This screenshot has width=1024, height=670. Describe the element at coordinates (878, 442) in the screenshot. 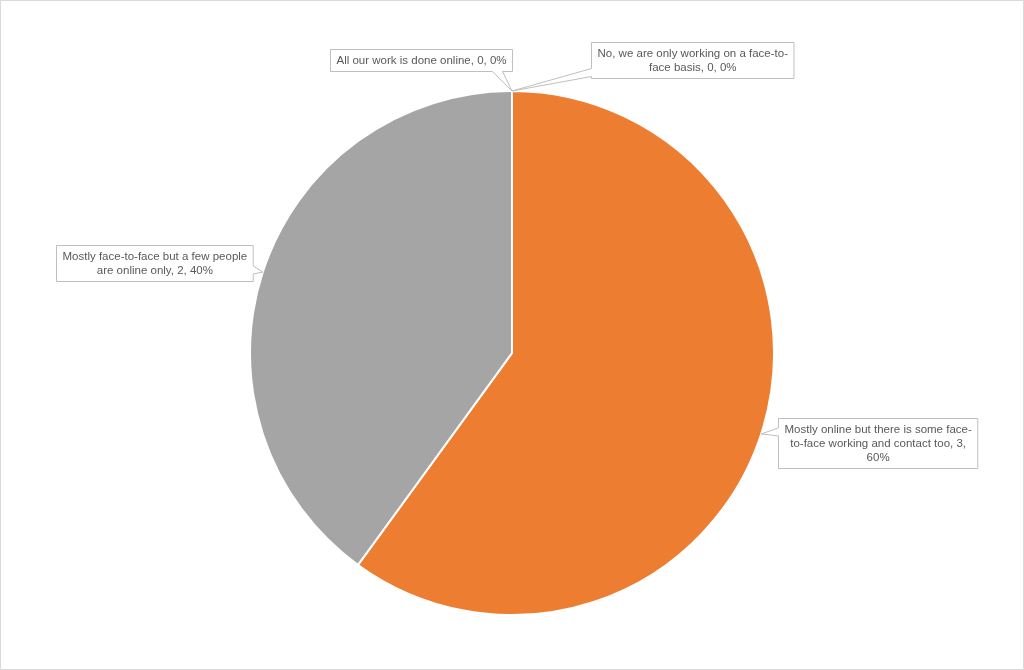

I see `slice-label: Mostly online but there is some face-to-face working and contact too, 3, 60%` at that location.